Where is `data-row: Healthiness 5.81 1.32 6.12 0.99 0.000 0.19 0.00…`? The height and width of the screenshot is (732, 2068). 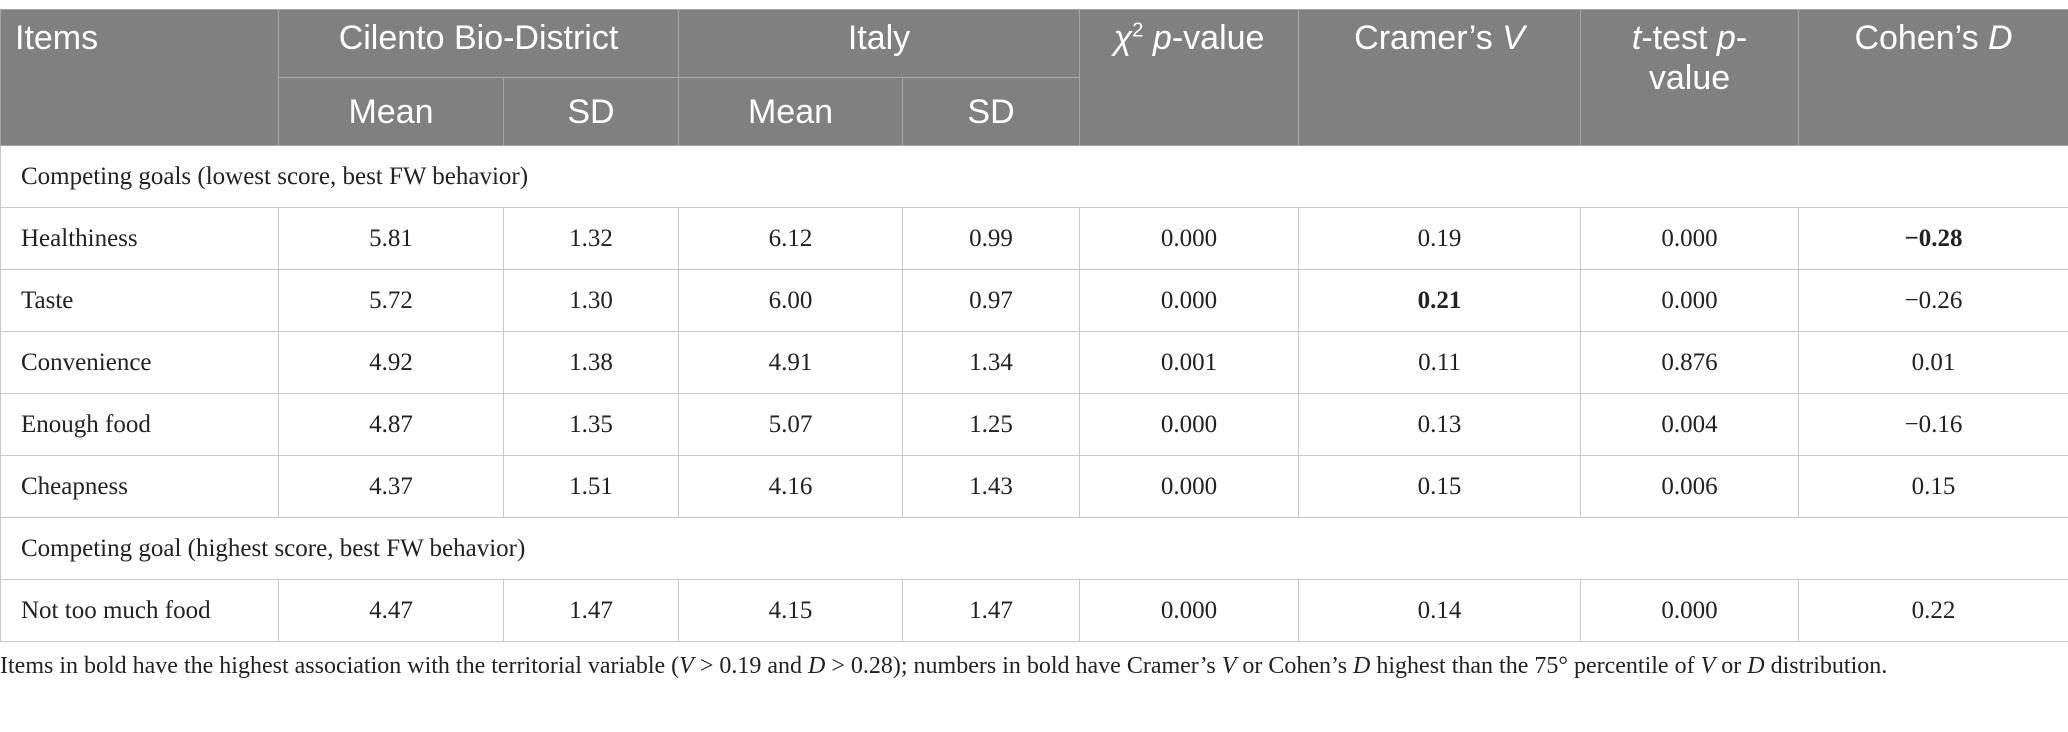
data-row: Healthiness 5.81 1.32 6.12 0.99 0.000 0.19 0.00… is located at coordinates (1034, 238).